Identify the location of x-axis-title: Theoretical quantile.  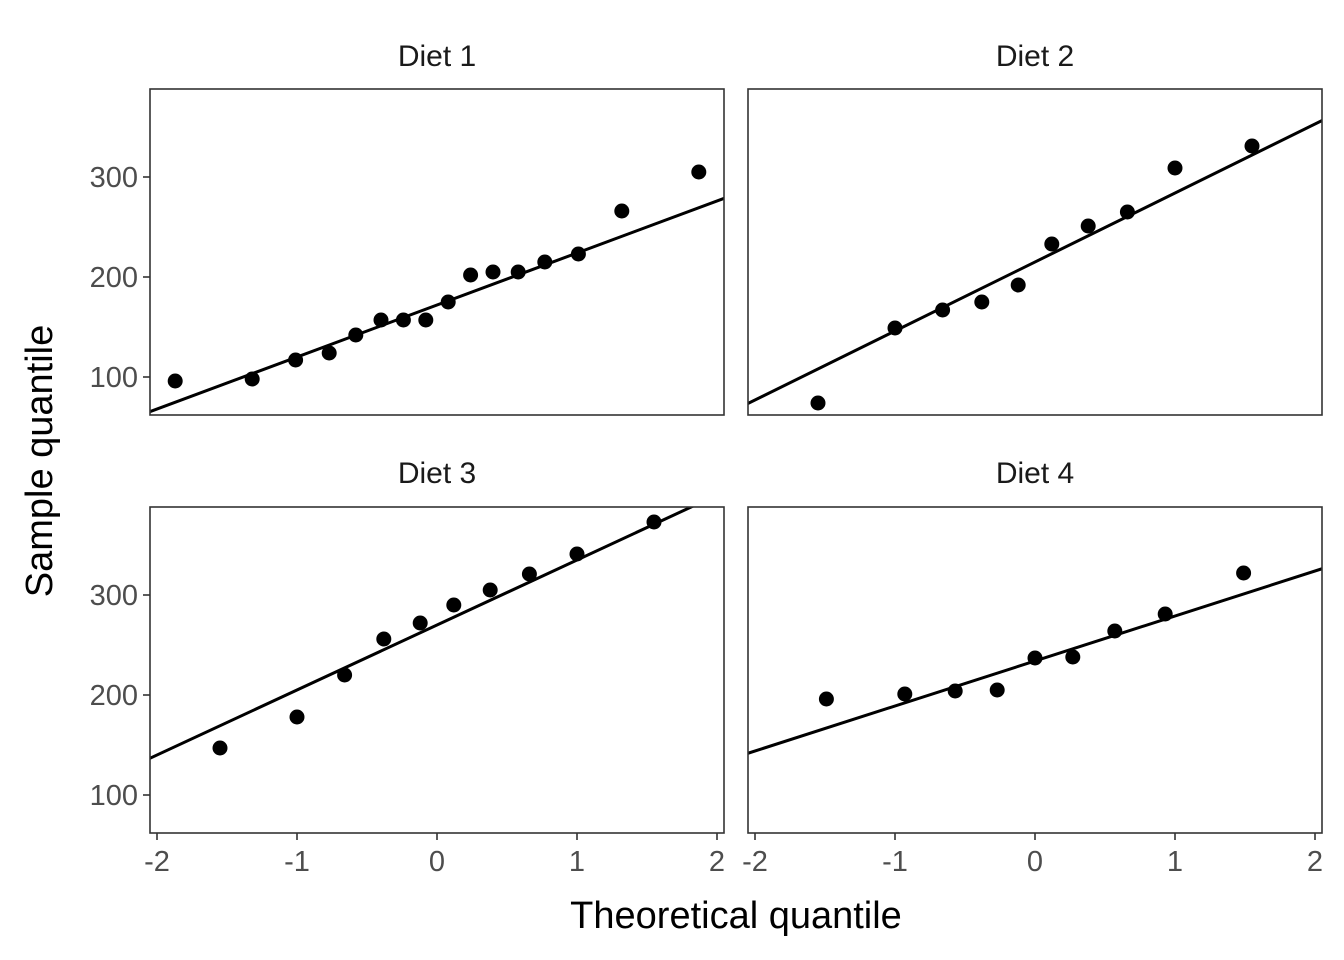
(736, 916).